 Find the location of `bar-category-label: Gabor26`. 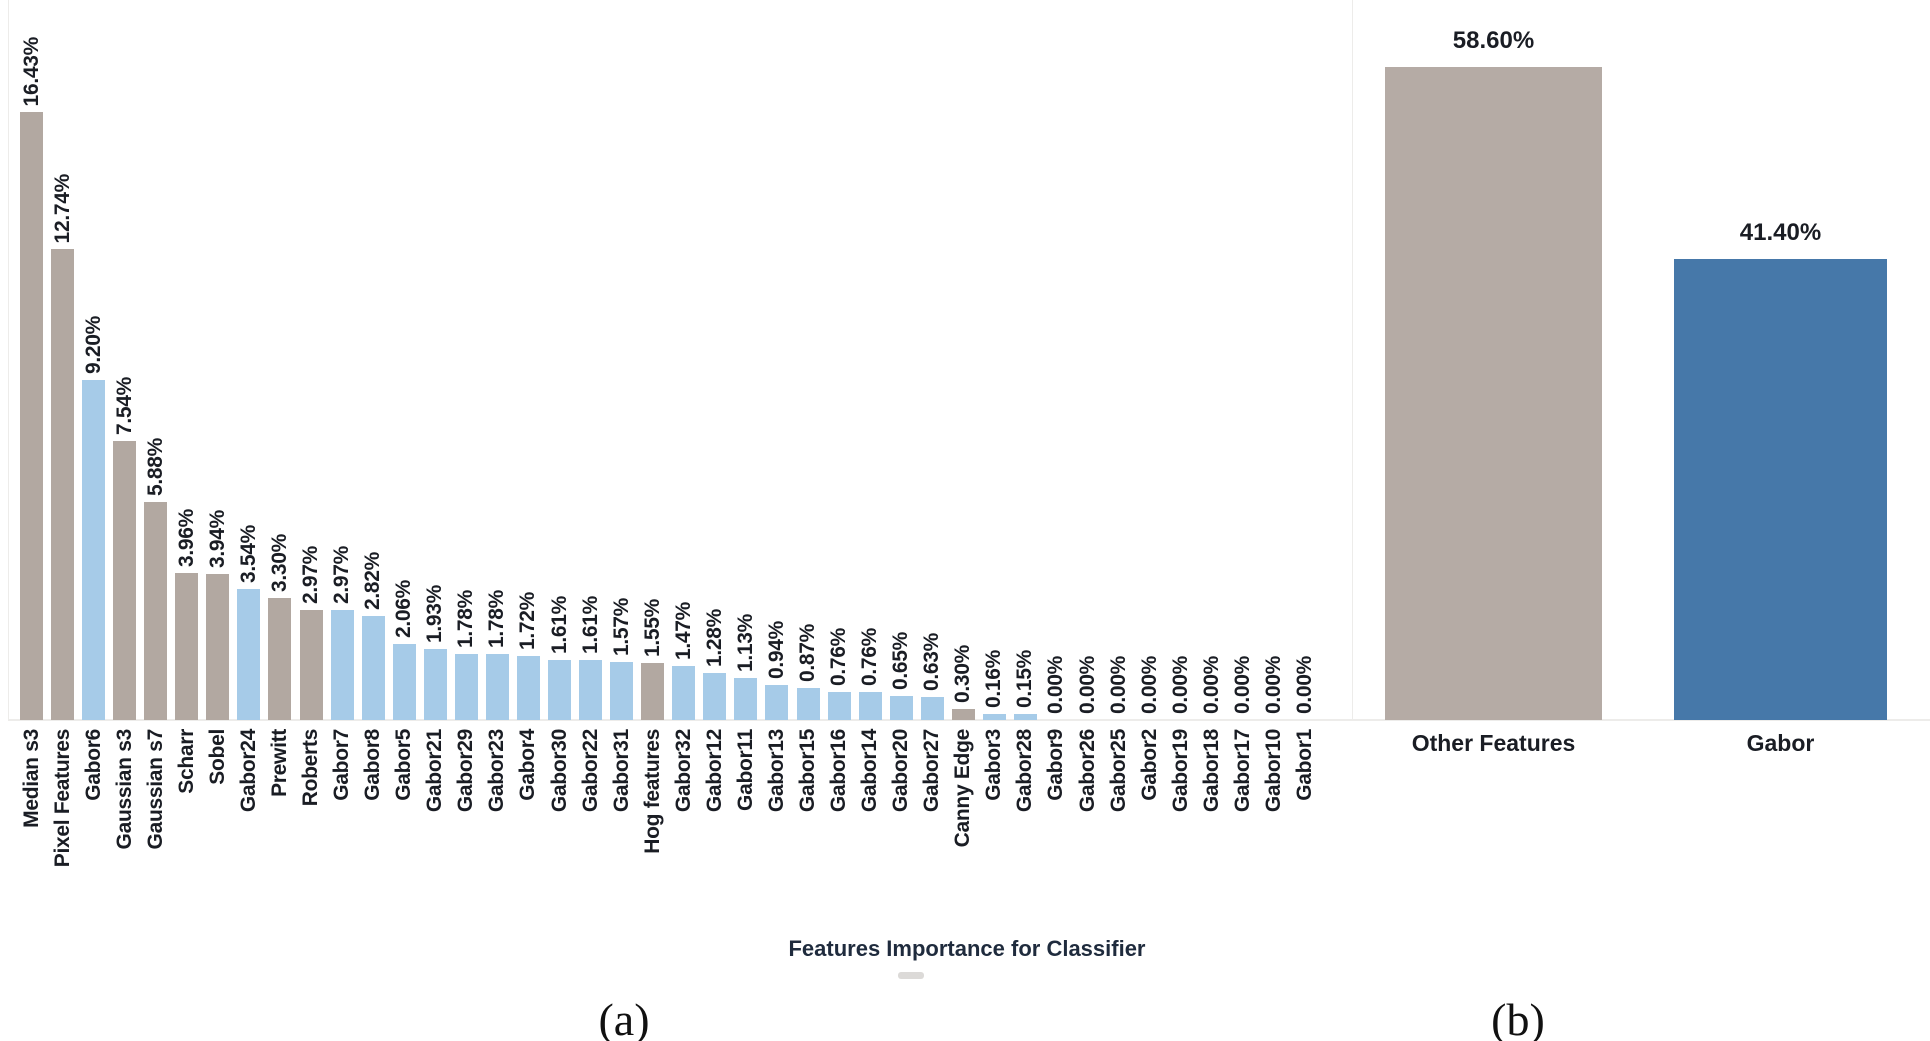

bar-category-label: Gabor26 is located at coordinates (1087, 771).